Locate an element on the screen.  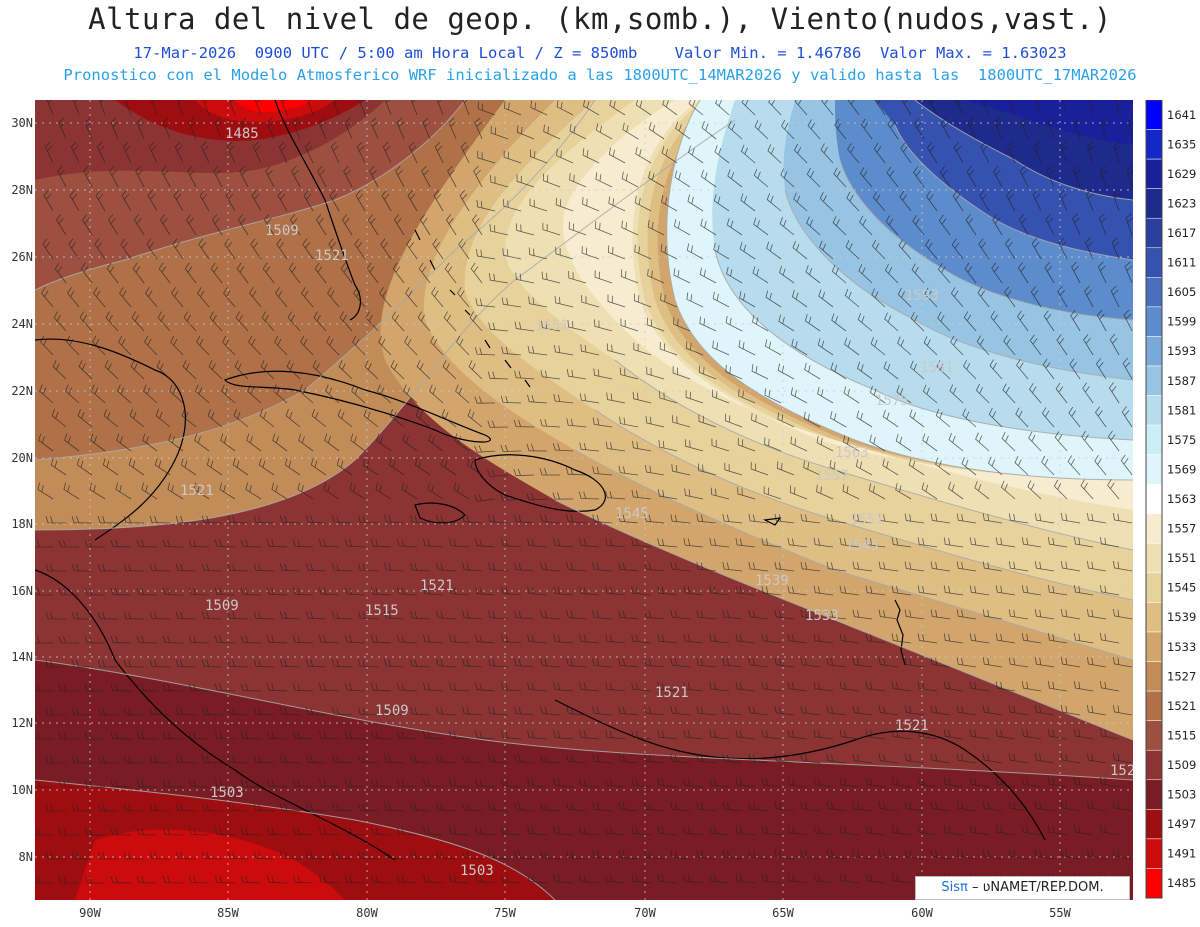
contour-label: 1551 is located at coordinates (867, 520).